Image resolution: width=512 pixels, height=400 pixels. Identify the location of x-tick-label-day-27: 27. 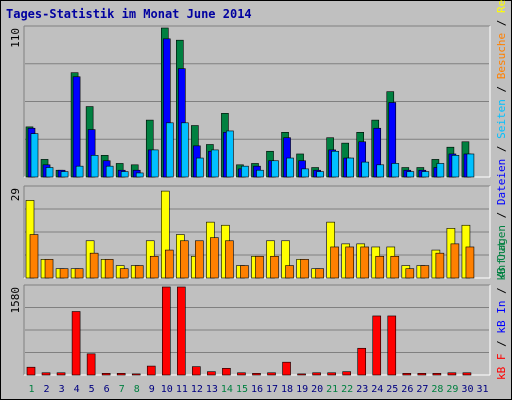
(422, 389).